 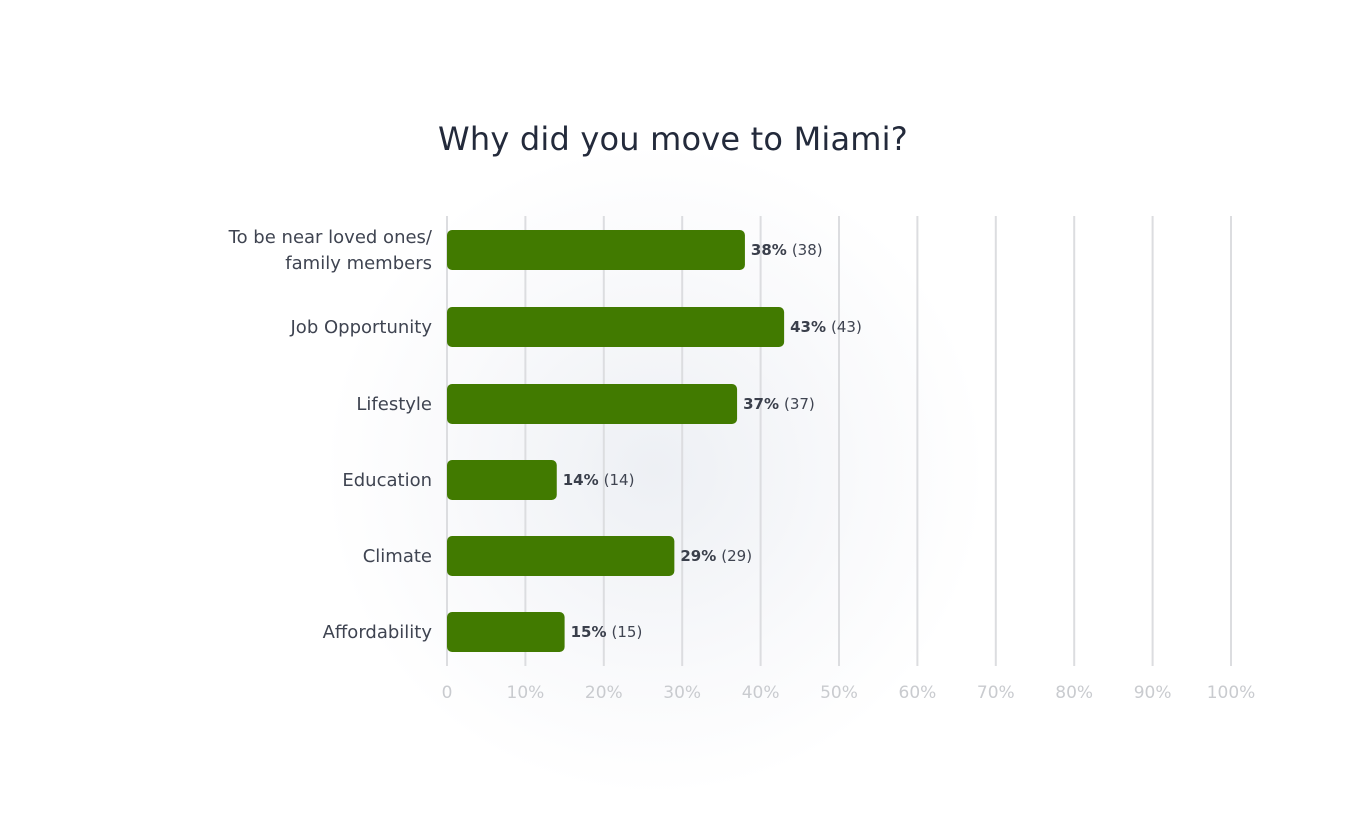 What do you see at coordinates (397, 556) in the screenshot?
I see `category-label: Climate` at bounding box center [397, 556].